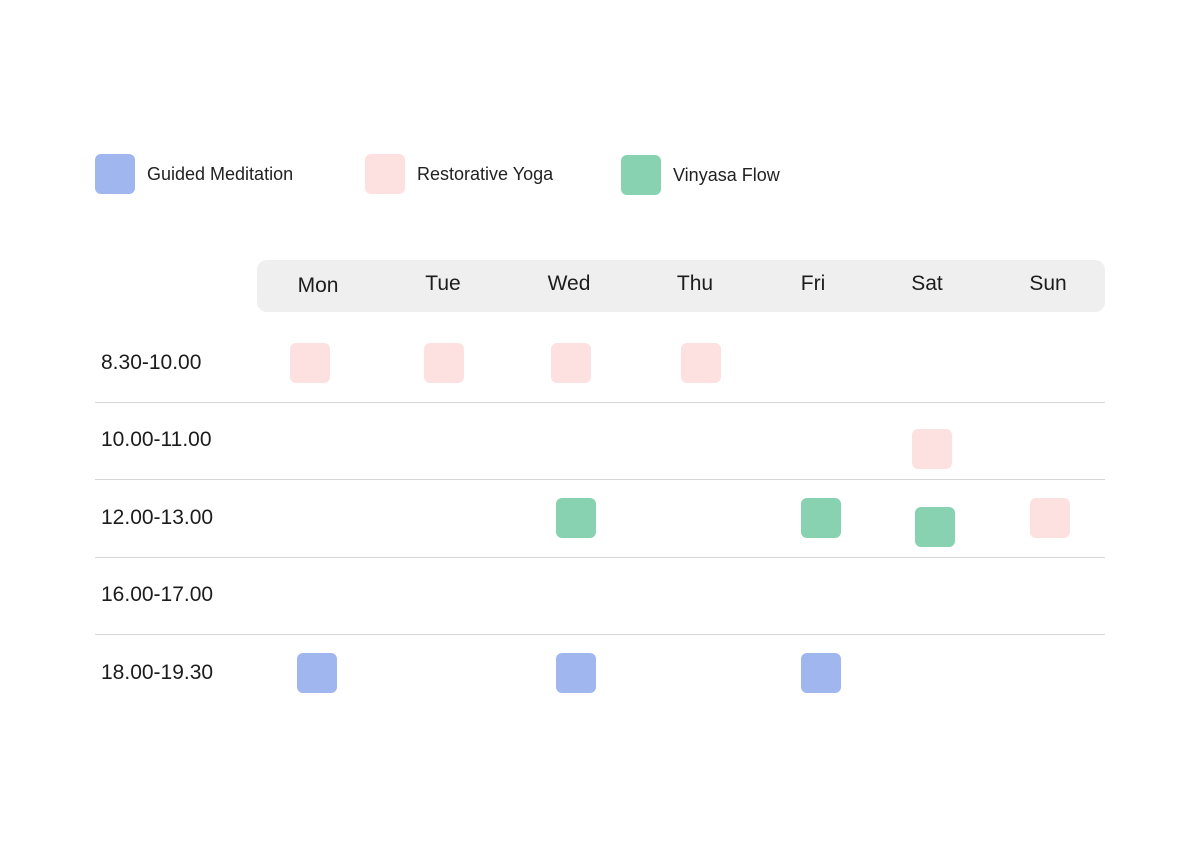 This screenshot has width=1200, height=848. Describe the element at coordinates (695, 283) in the screenshot. I see `day-header-thu: Thu` at that location.